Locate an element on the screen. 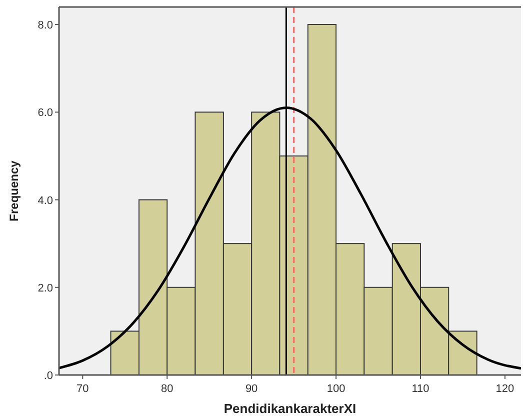 Image resolution: width=523 pixels, height=419 pixels. y-tick-label: 6.0 is located at coordinates (45, 113).